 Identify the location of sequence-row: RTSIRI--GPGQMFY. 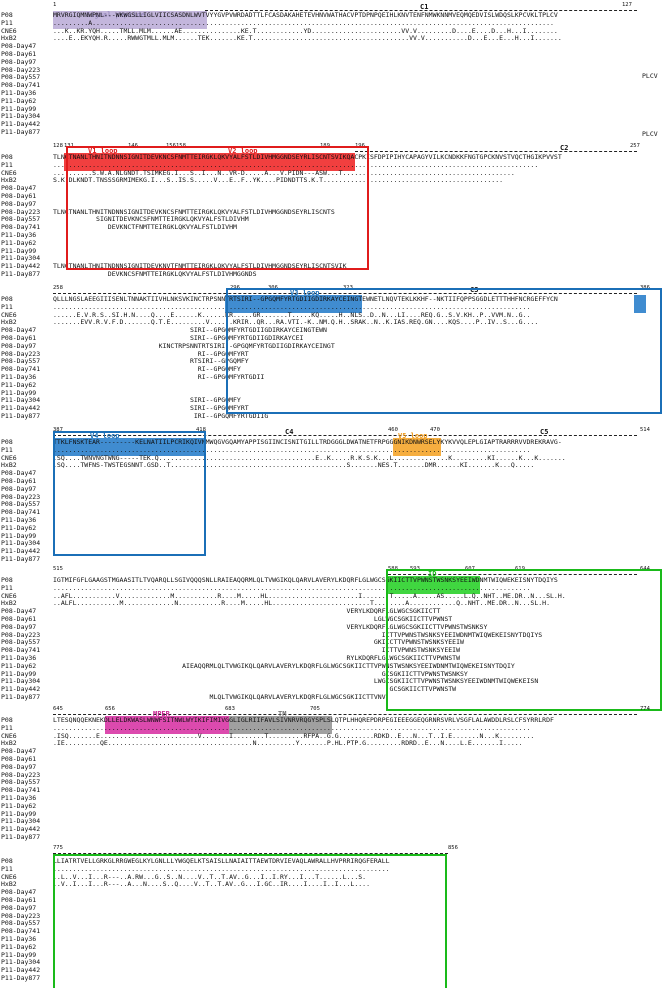
(151, 361).